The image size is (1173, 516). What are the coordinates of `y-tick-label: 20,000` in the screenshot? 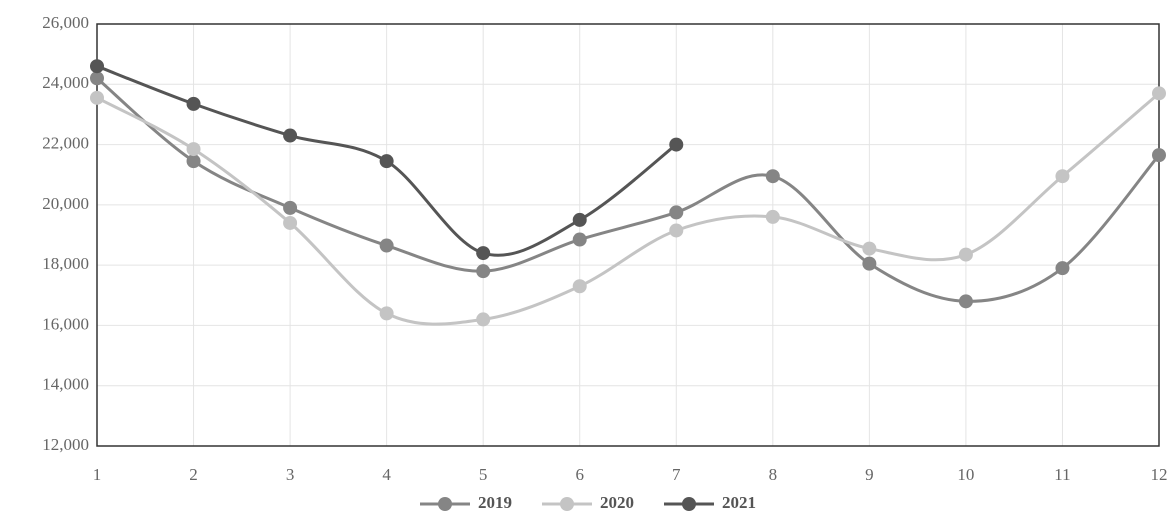 It's located at (65, 203).